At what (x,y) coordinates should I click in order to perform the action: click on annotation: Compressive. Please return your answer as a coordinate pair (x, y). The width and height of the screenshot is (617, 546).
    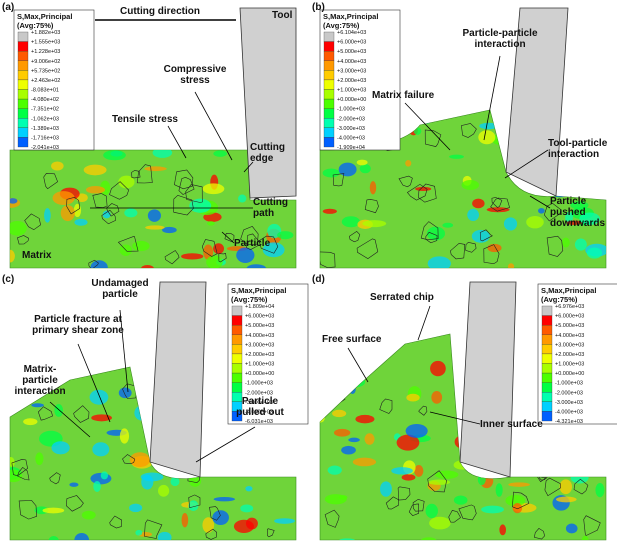
    Looking at the image, I should click on (195, 69).